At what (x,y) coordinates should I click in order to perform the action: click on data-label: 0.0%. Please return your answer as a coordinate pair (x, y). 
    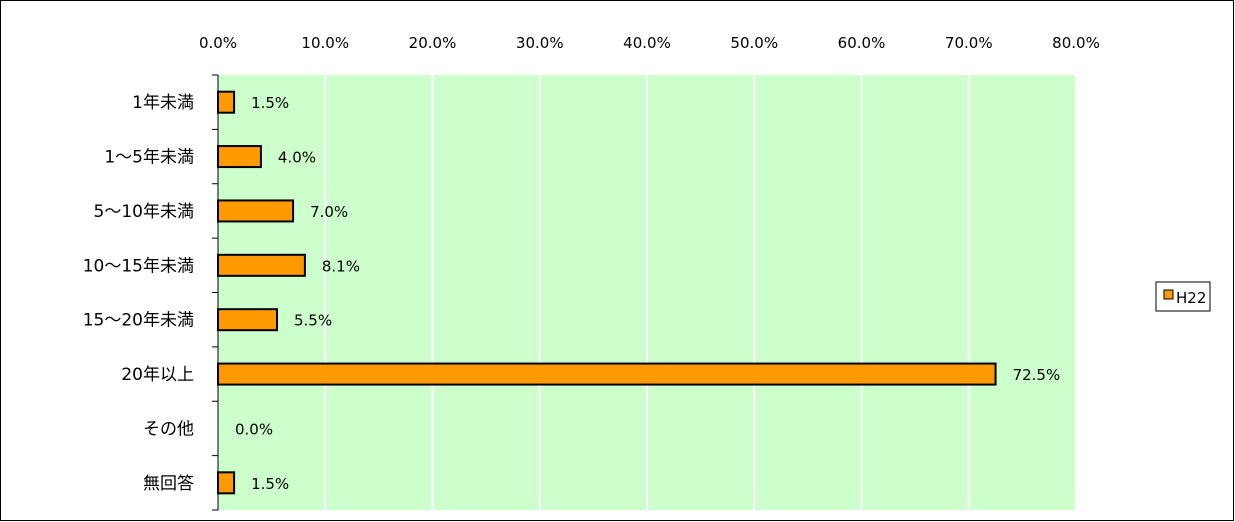
    Looking at the image, I should click on (254, 429).